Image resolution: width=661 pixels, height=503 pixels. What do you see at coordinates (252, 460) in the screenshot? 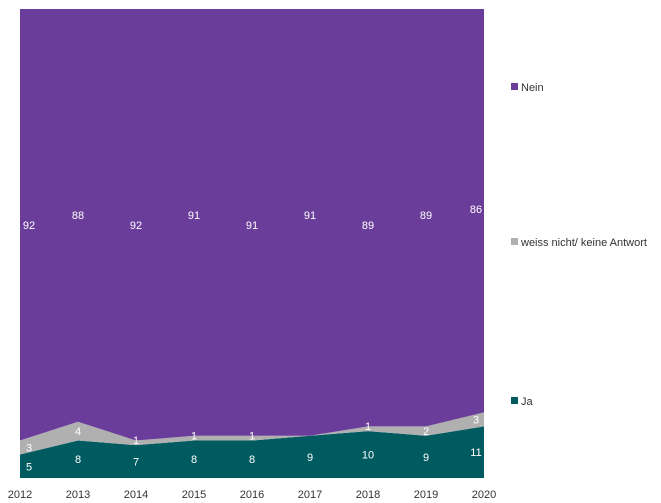
I see `data-label-ja-2016: 8` at bounding box center [252, 460].